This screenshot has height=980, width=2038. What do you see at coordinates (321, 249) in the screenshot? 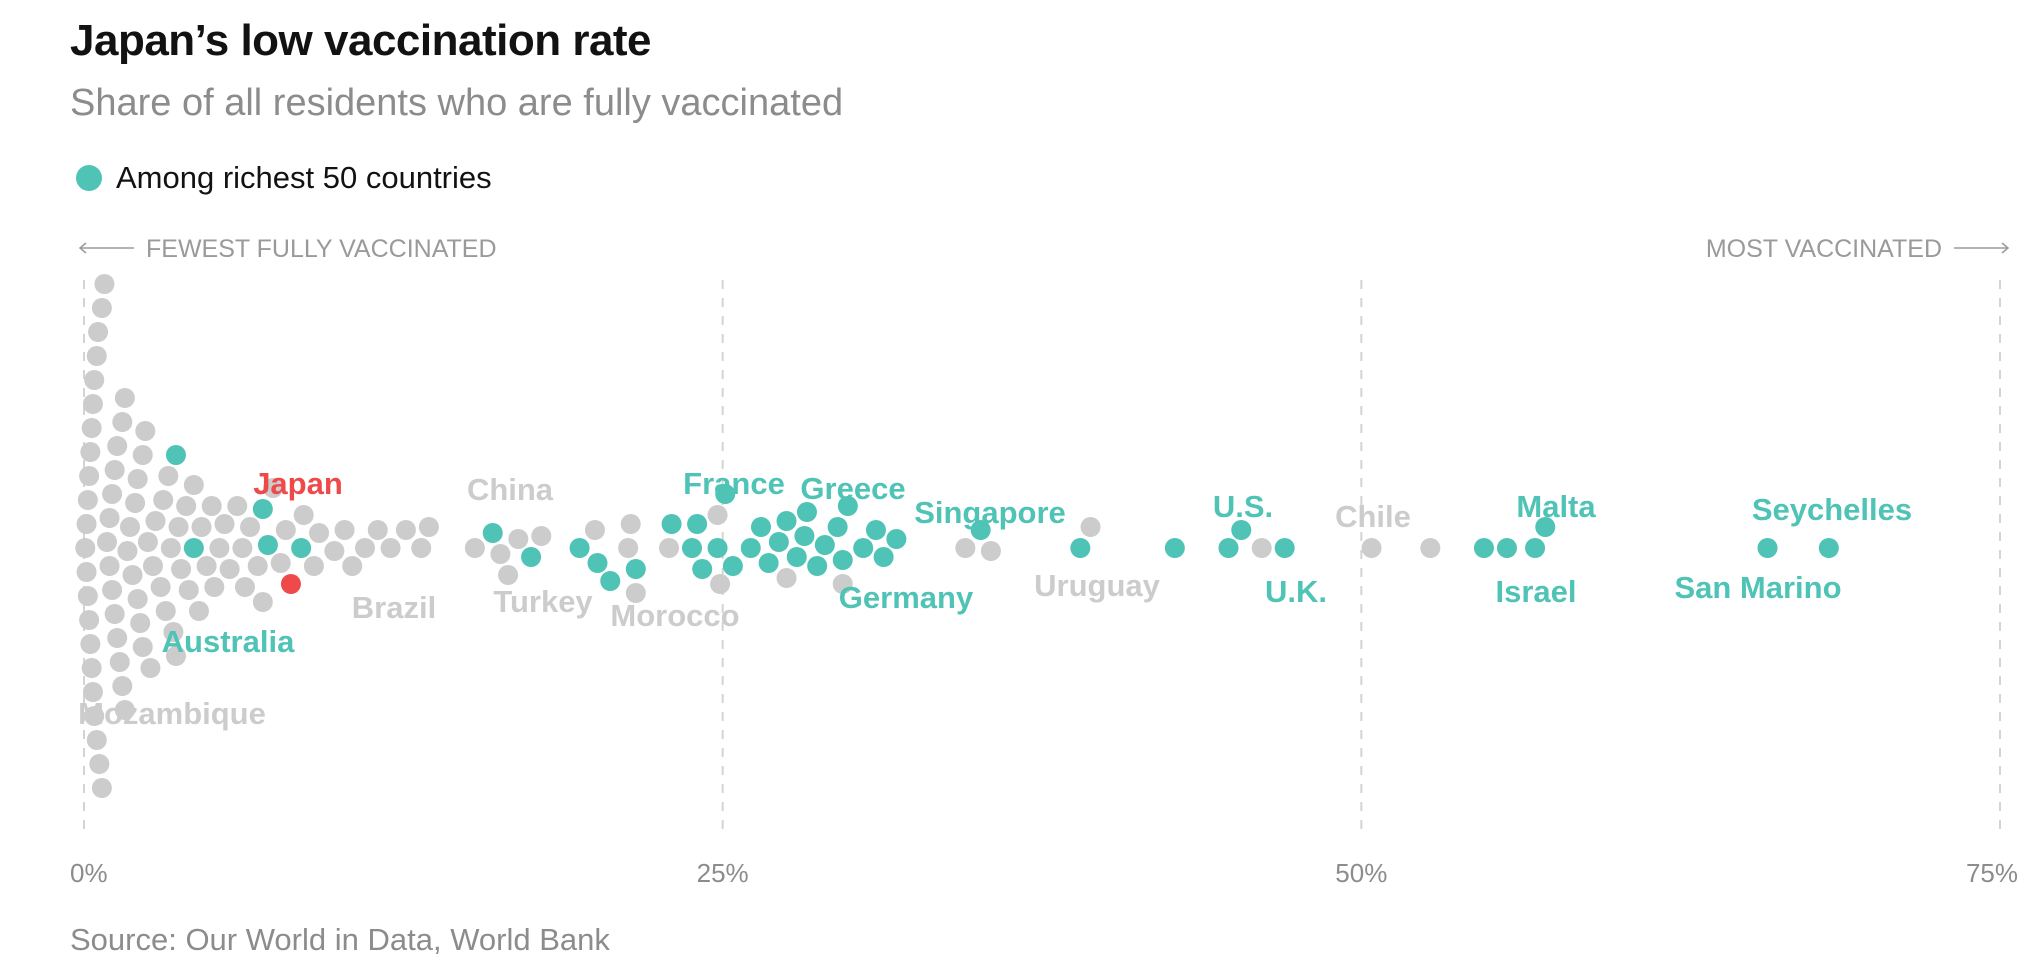
I see `fewest-label: FEWEST FULLY VACCINATED` at bounding box center [321, 249].